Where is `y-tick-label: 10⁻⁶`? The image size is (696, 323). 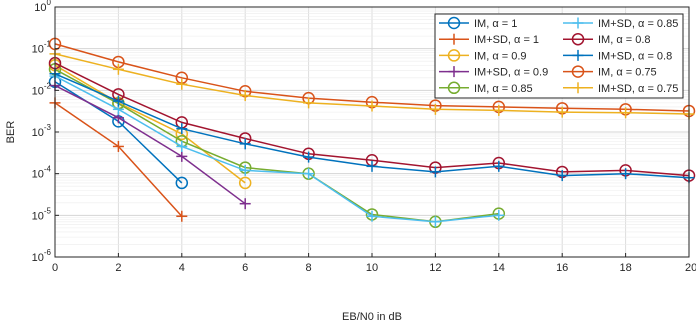
y-tick-label: 10⁻⁶ is located at coordinates (42, 256).